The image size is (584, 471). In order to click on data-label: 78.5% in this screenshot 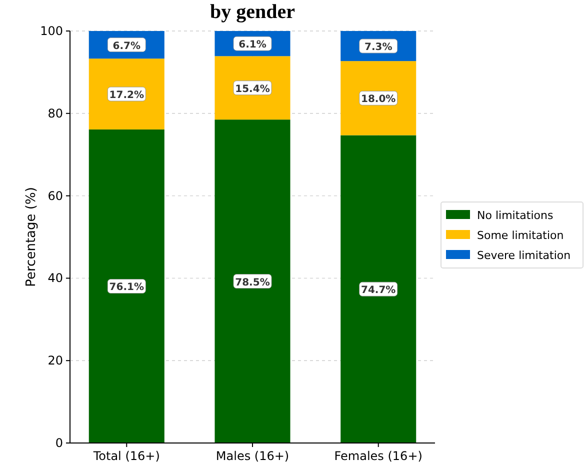, I will do `click(252, 282)`.